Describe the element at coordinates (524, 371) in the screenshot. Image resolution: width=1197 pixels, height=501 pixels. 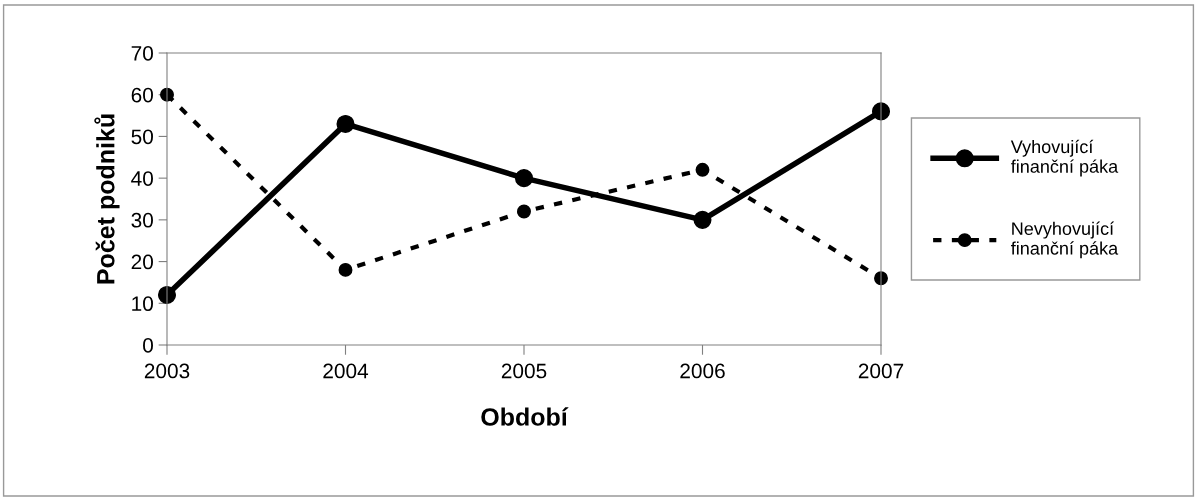
I see `x-tick-label: 2005` at that location.